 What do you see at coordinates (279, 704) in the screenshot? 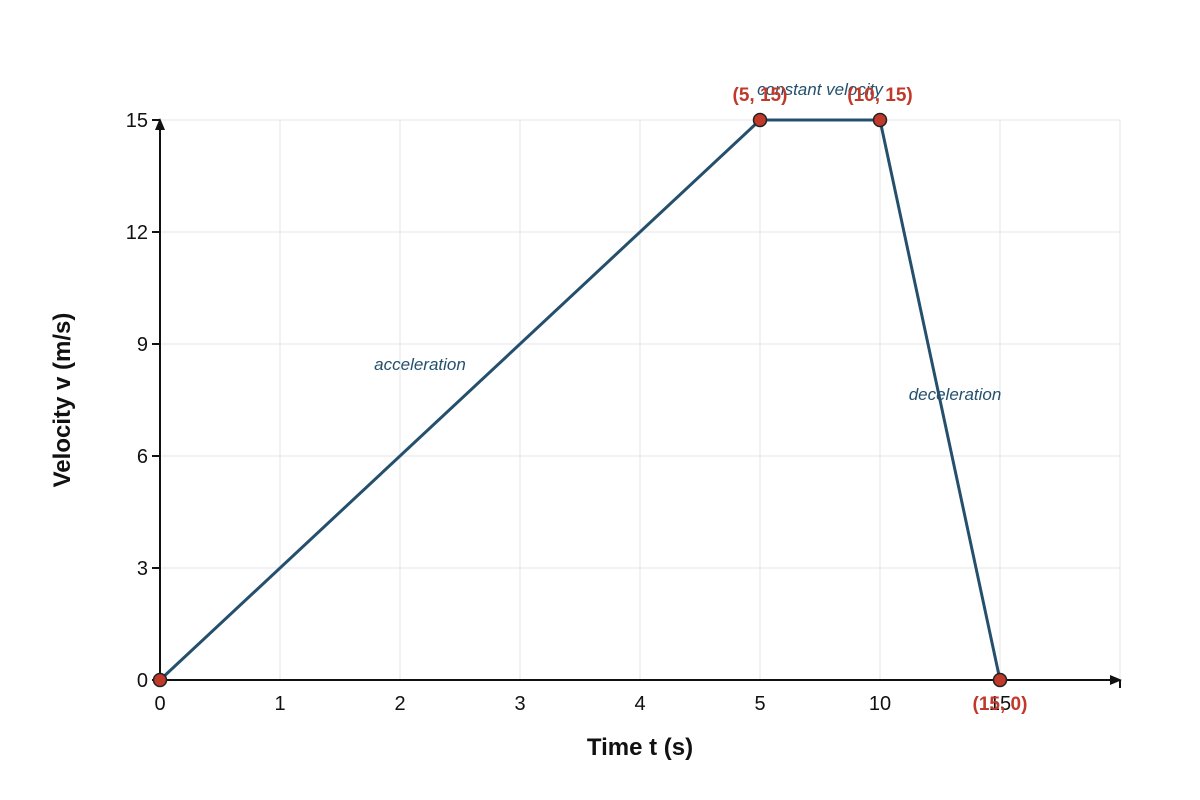
I see `x-tick-label: 1` at bounding box center [279, 704].